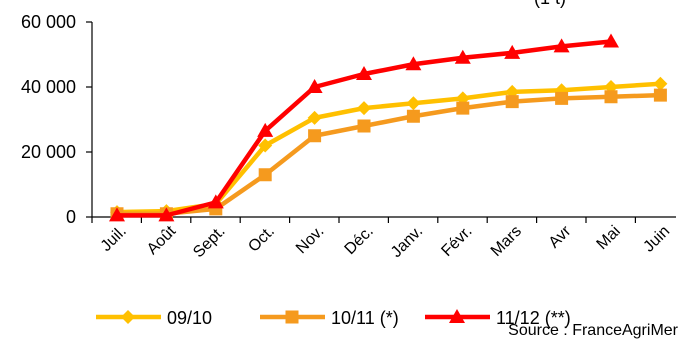 The height and width of the screenshot is (343, 680). I want to click on y-tick-label: 60 000, so click(48, 22).